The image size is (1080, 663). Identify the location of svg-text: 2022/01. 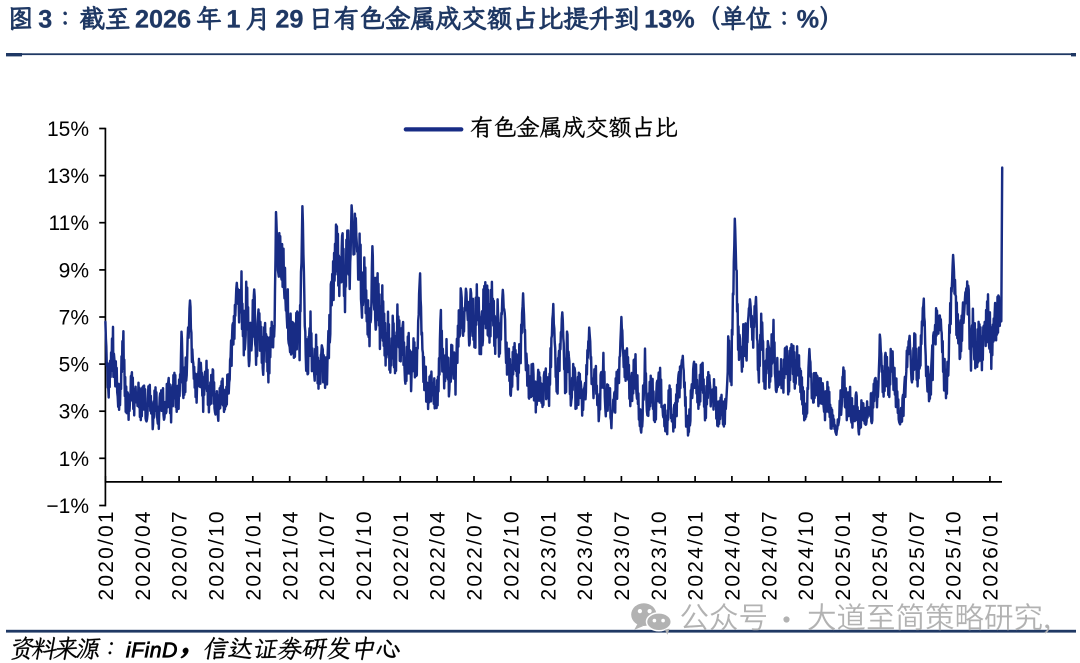
(401, 554).